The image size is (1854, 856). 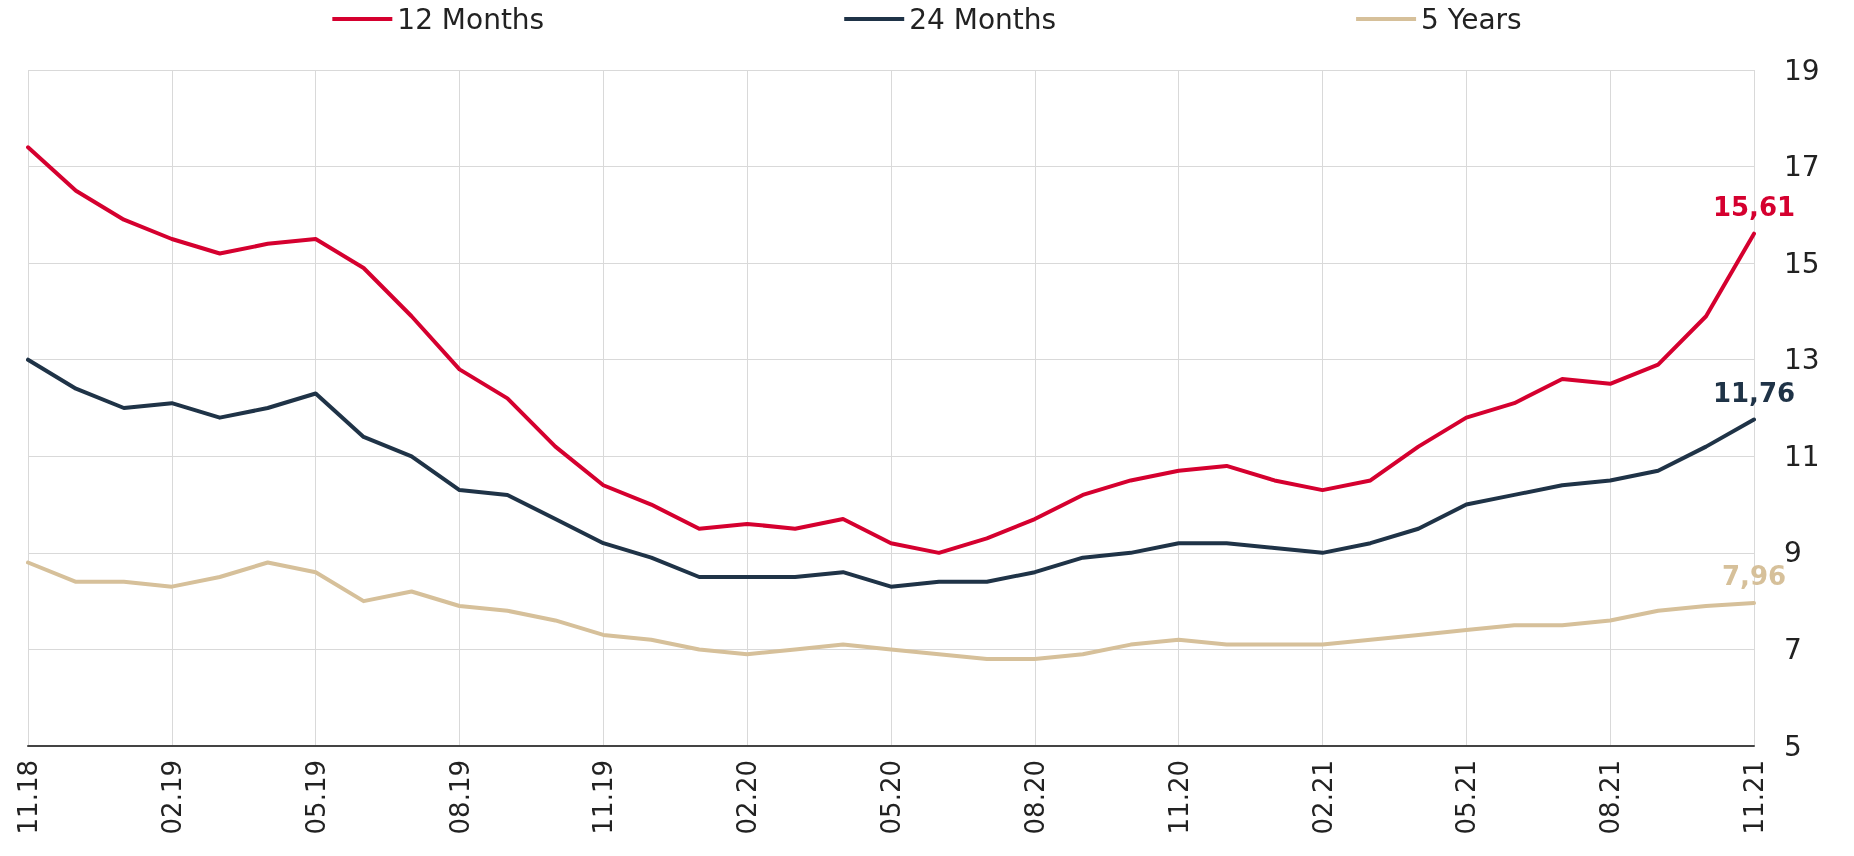 What do you see at coordinates (1466, 797) in the screenshot?
I see `x-tick-label: 05.21` at bounding box center [1466, 797].